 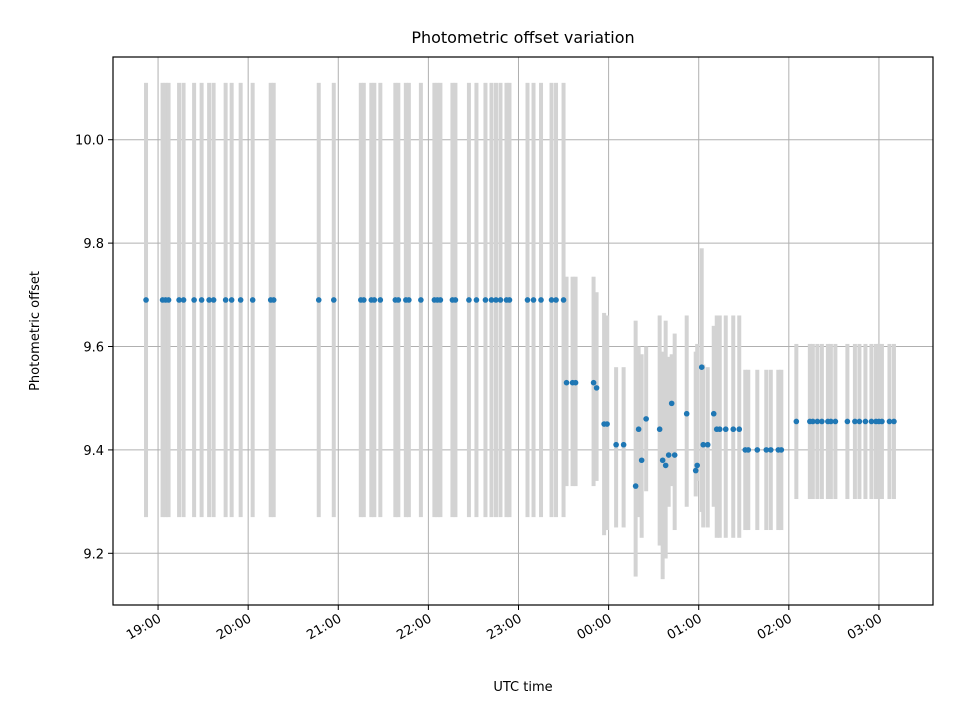 I want to click on x-tick-label: 01:00, so click(x=685, y=627).